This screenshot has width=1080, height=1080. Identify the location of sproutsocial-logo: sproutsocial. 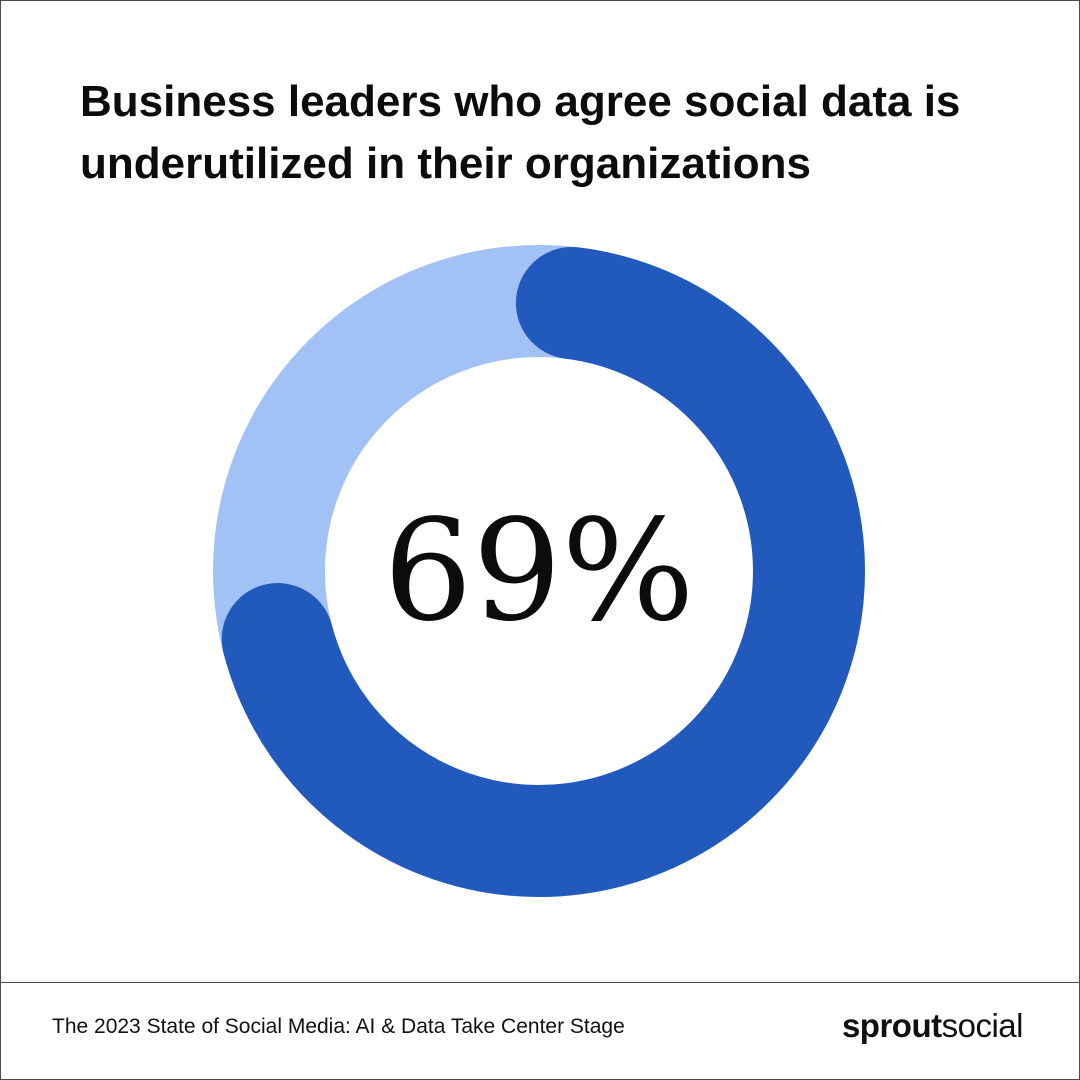
(932, 1026).